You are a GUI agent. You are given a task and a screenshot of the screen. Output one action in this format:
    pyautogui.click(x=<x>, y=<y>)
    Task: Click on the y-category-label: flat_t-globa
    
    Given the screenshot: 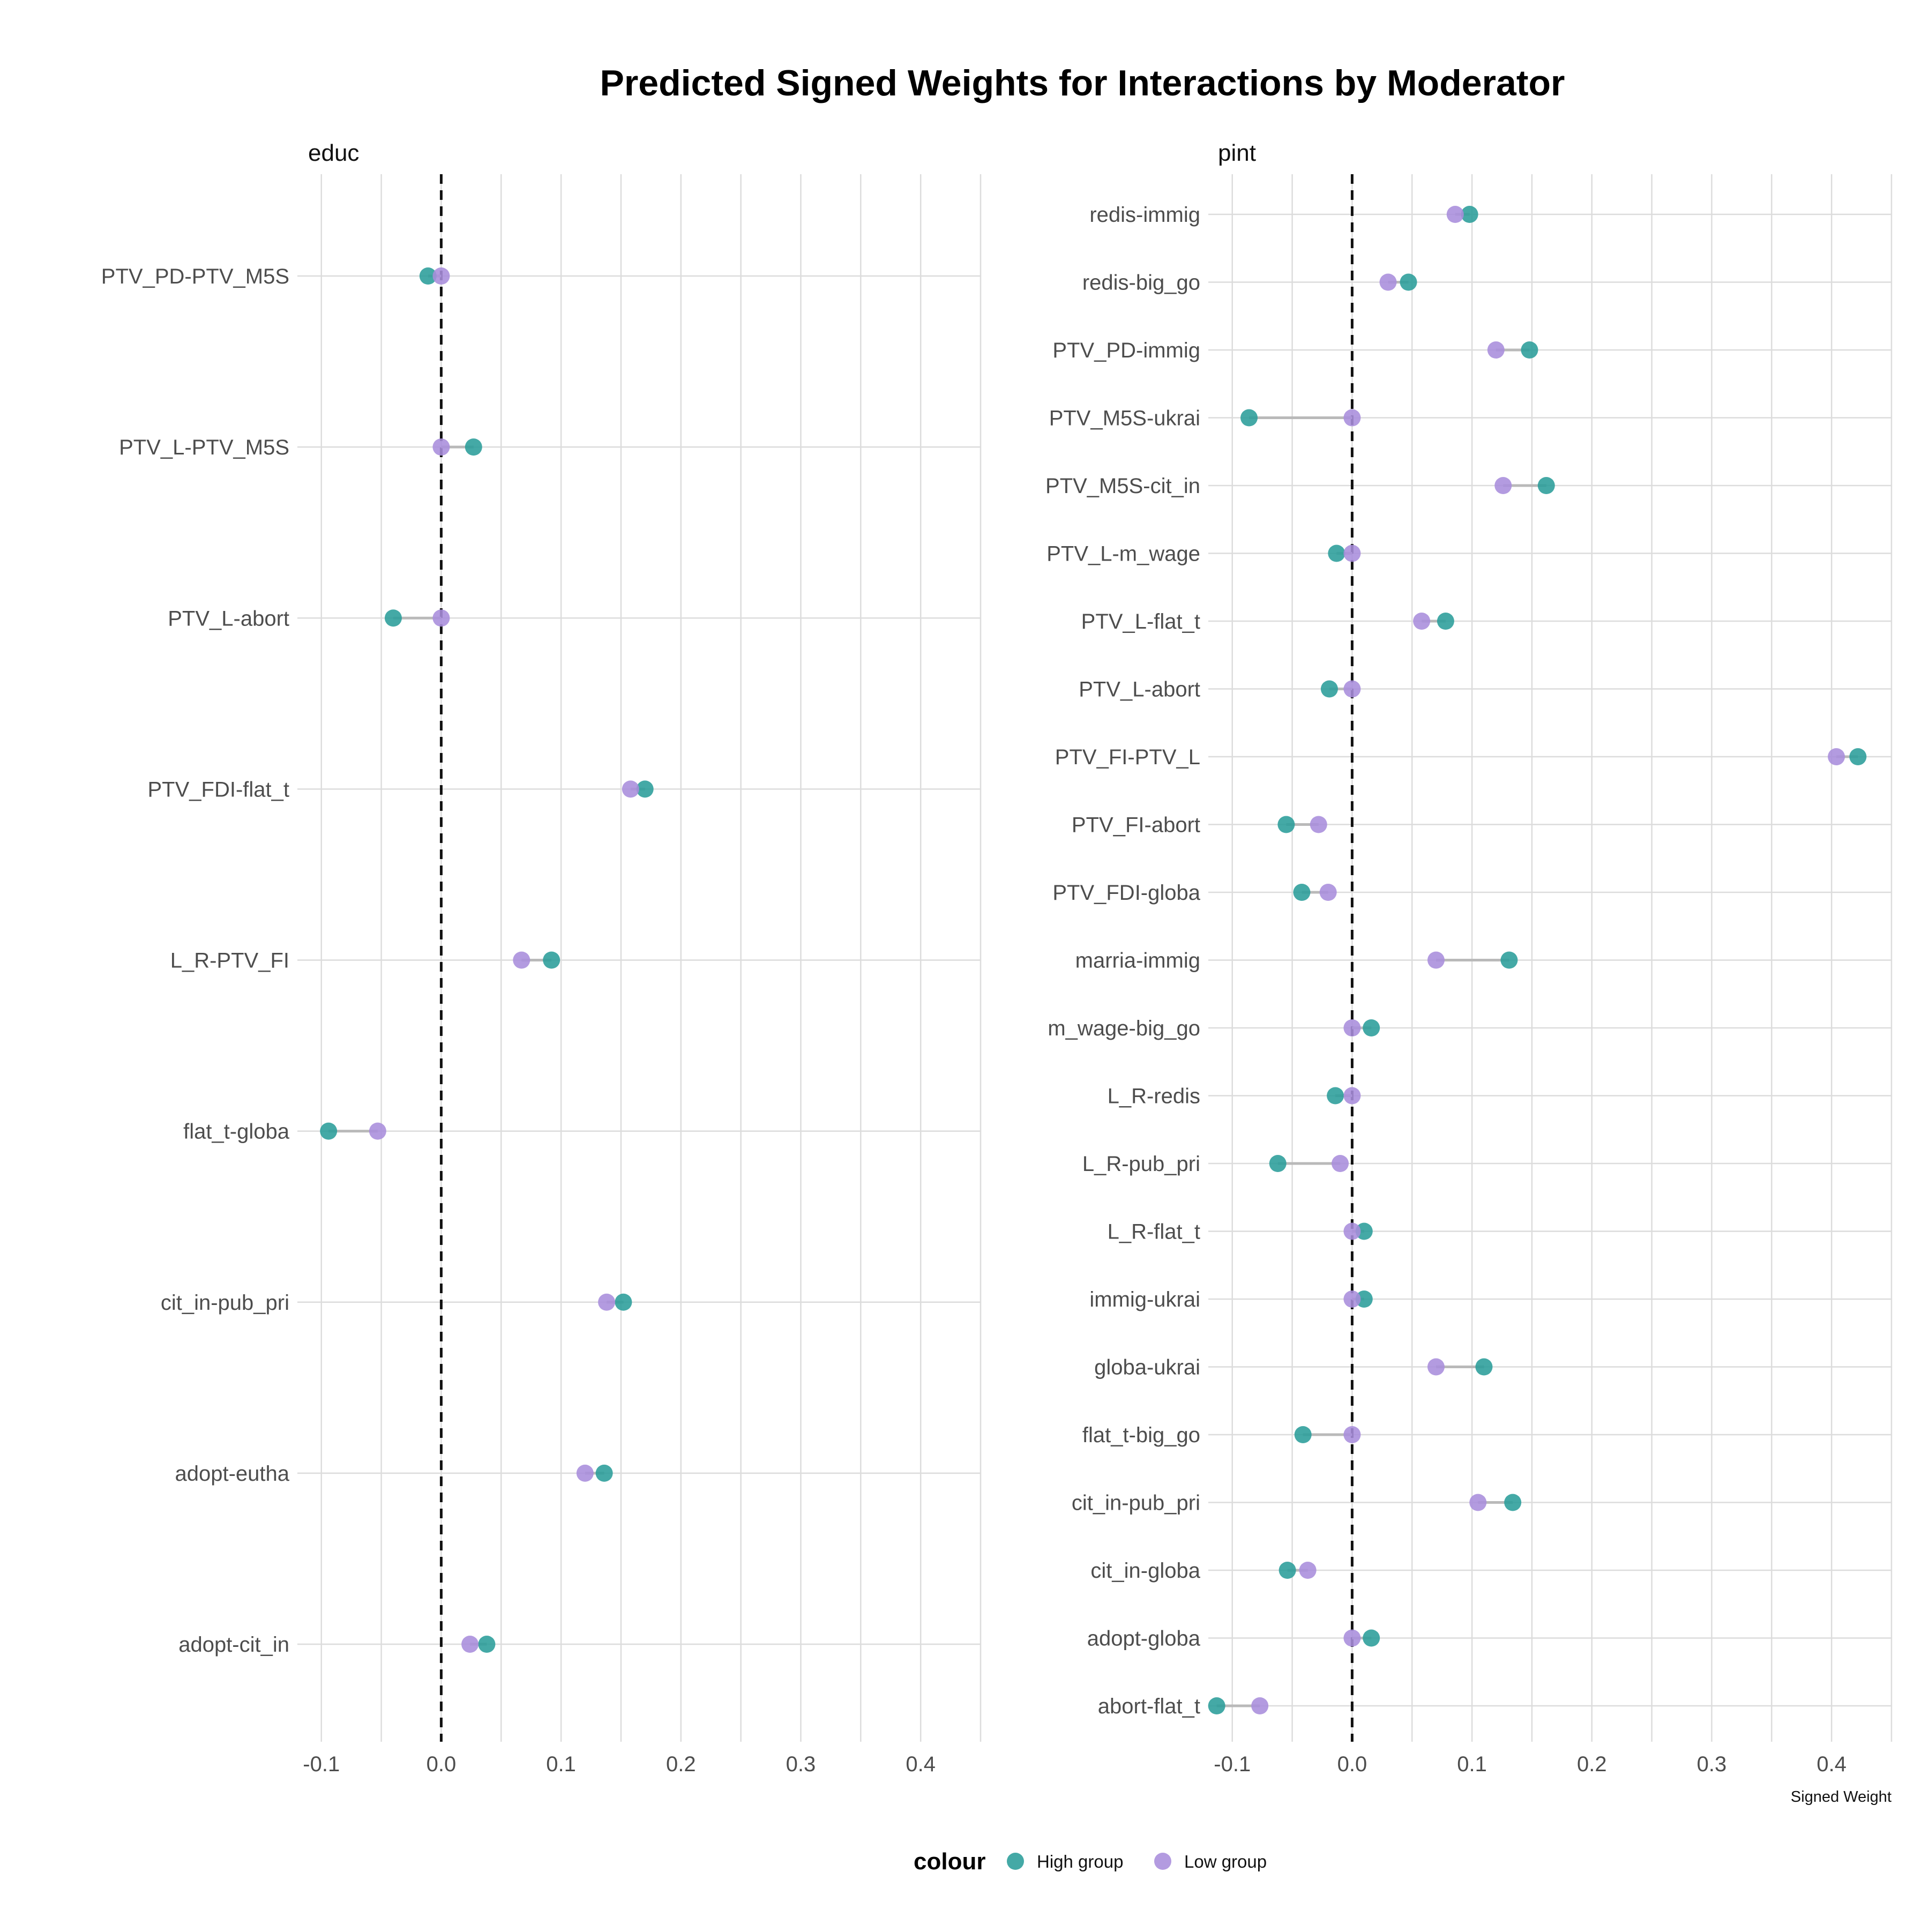 What is the action you would take?
    pyautogui.click(x=237, y=1132)
    